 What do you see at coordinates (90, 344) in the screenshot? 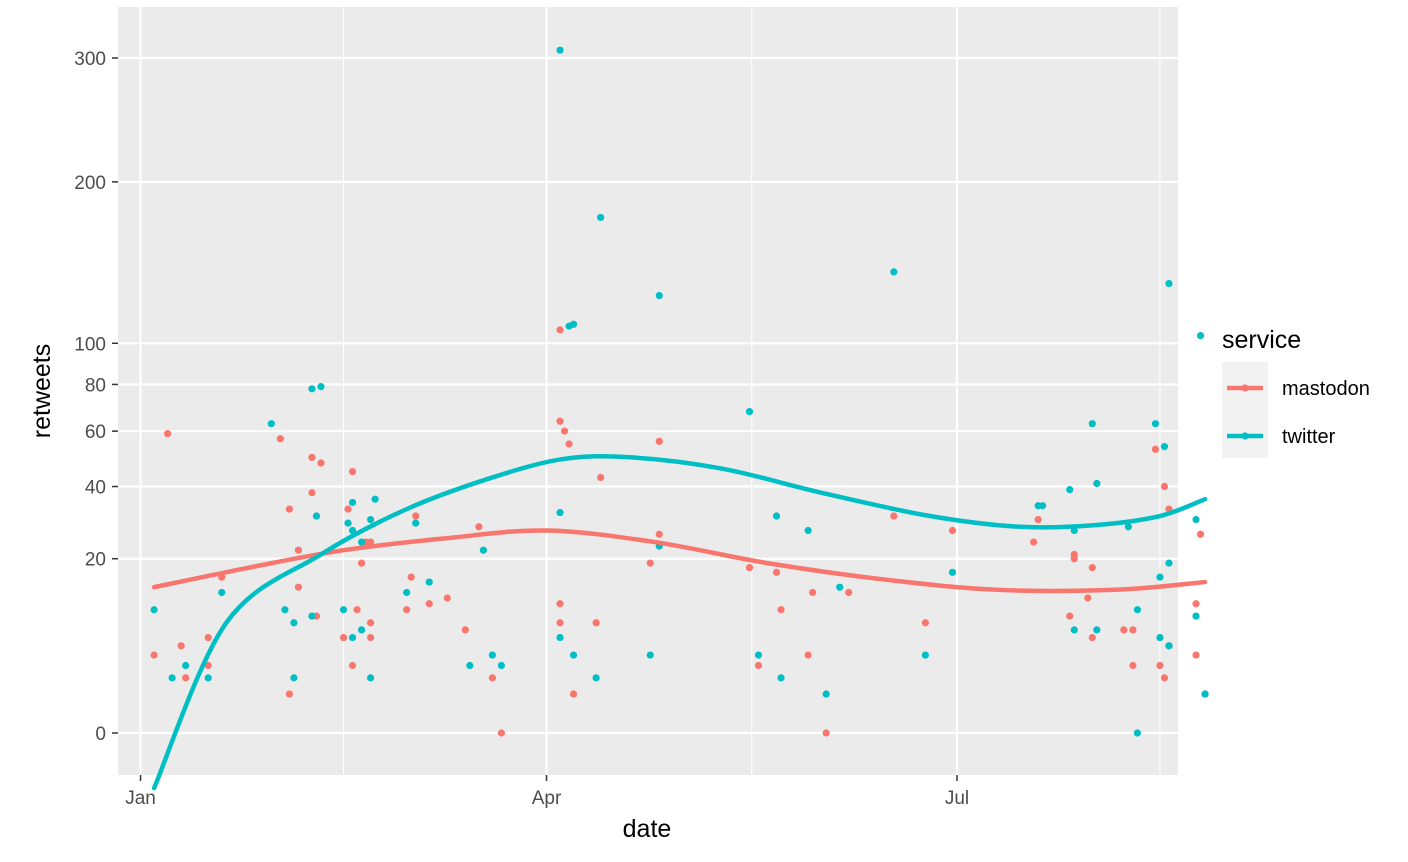
I see `y-tick-label: 100` at bounding box center [90, 344].